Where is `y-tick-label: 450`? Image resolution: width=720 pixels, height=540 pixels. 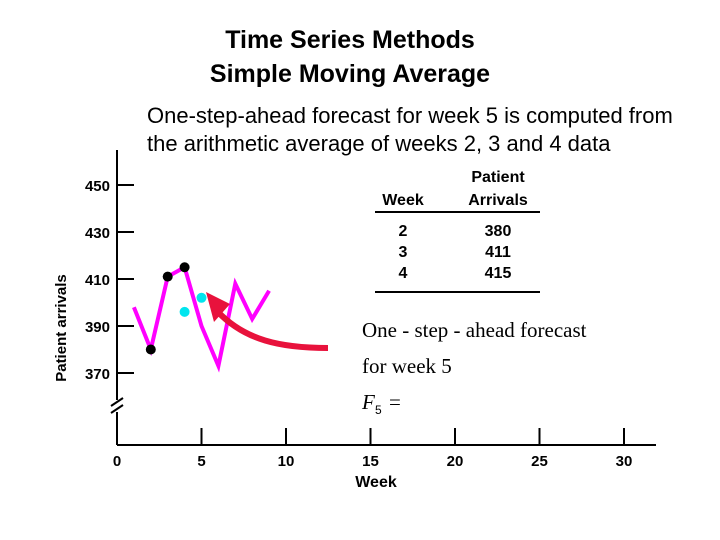
y-tick-label: 450 is located at coordinates (97, 186).